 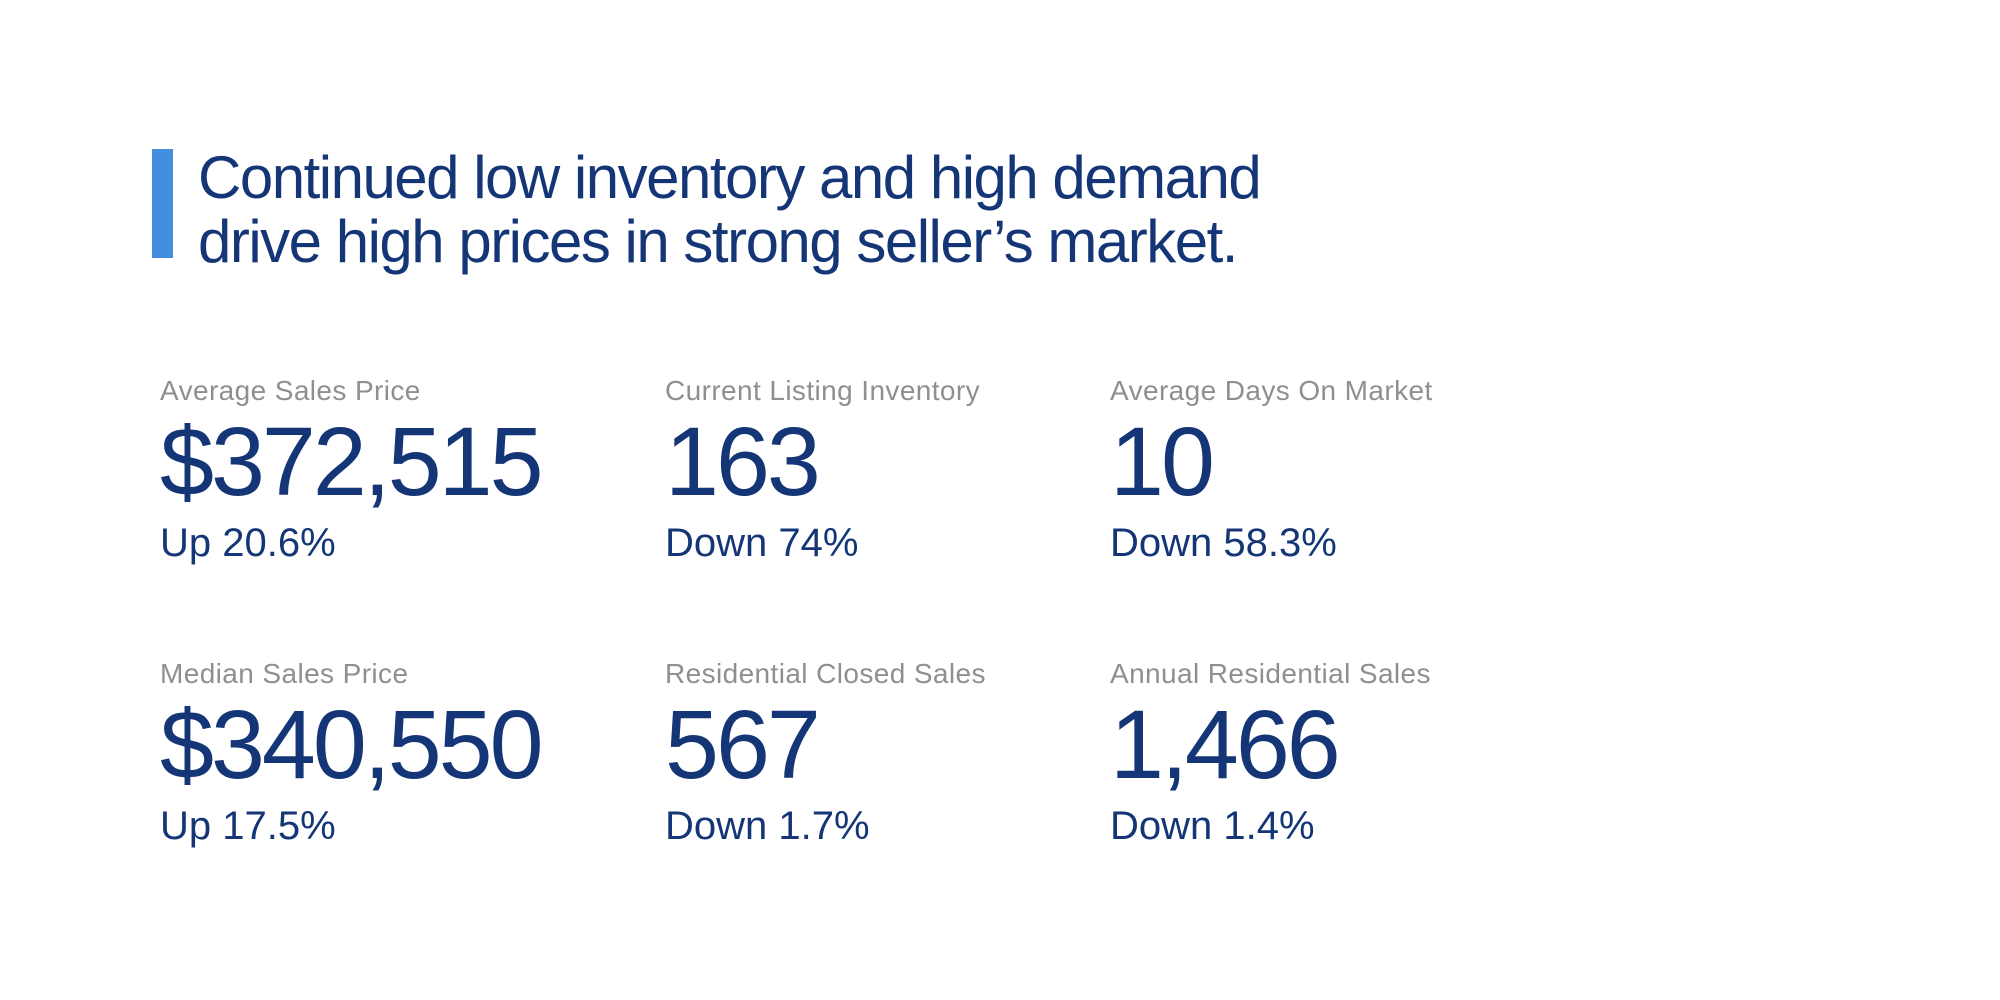 I want to click on stat-change: Down 1.7%, so click(x=767, y=826).